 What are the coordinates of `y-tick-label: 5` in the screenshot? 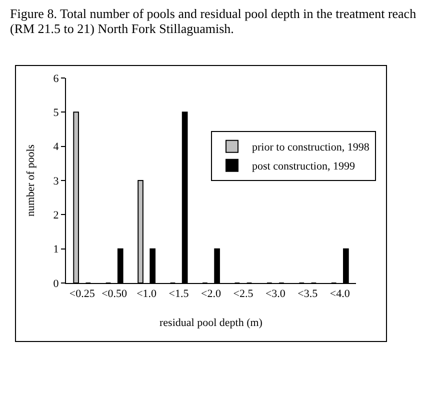 It's located at (56, 113).